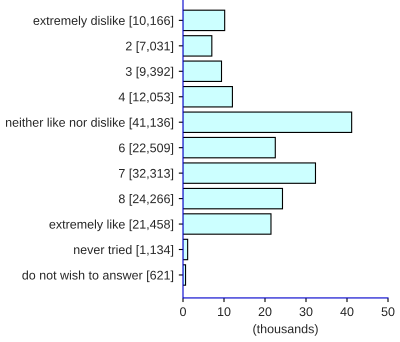  What do you see at coordinates (146, 149) in the screenshot?
I see `y-tick-label: 6 [22,509]` at bounding box center [146, 149].